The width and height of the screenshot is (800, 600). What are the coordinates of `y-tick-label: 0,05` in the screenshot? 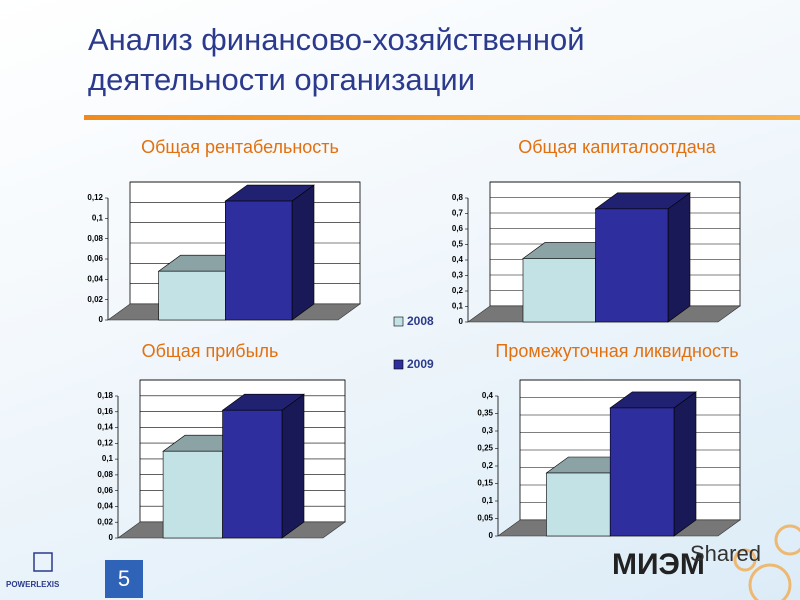 It's located at (485, 518).